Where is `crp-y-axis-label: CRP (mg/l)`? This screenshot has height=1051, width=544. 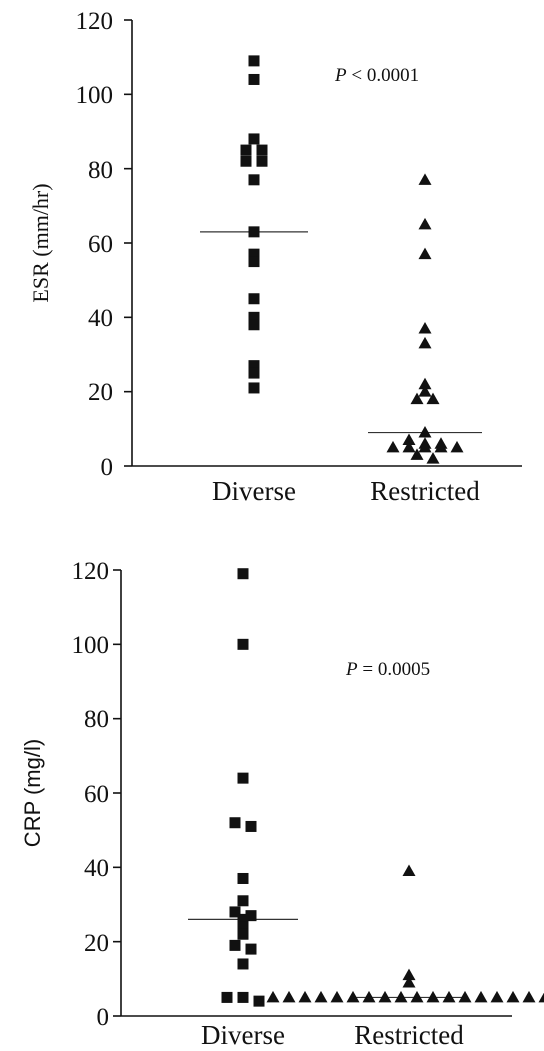 crp-y-axis-label: CRP (mg/l) is located at coordinates (32, 793).